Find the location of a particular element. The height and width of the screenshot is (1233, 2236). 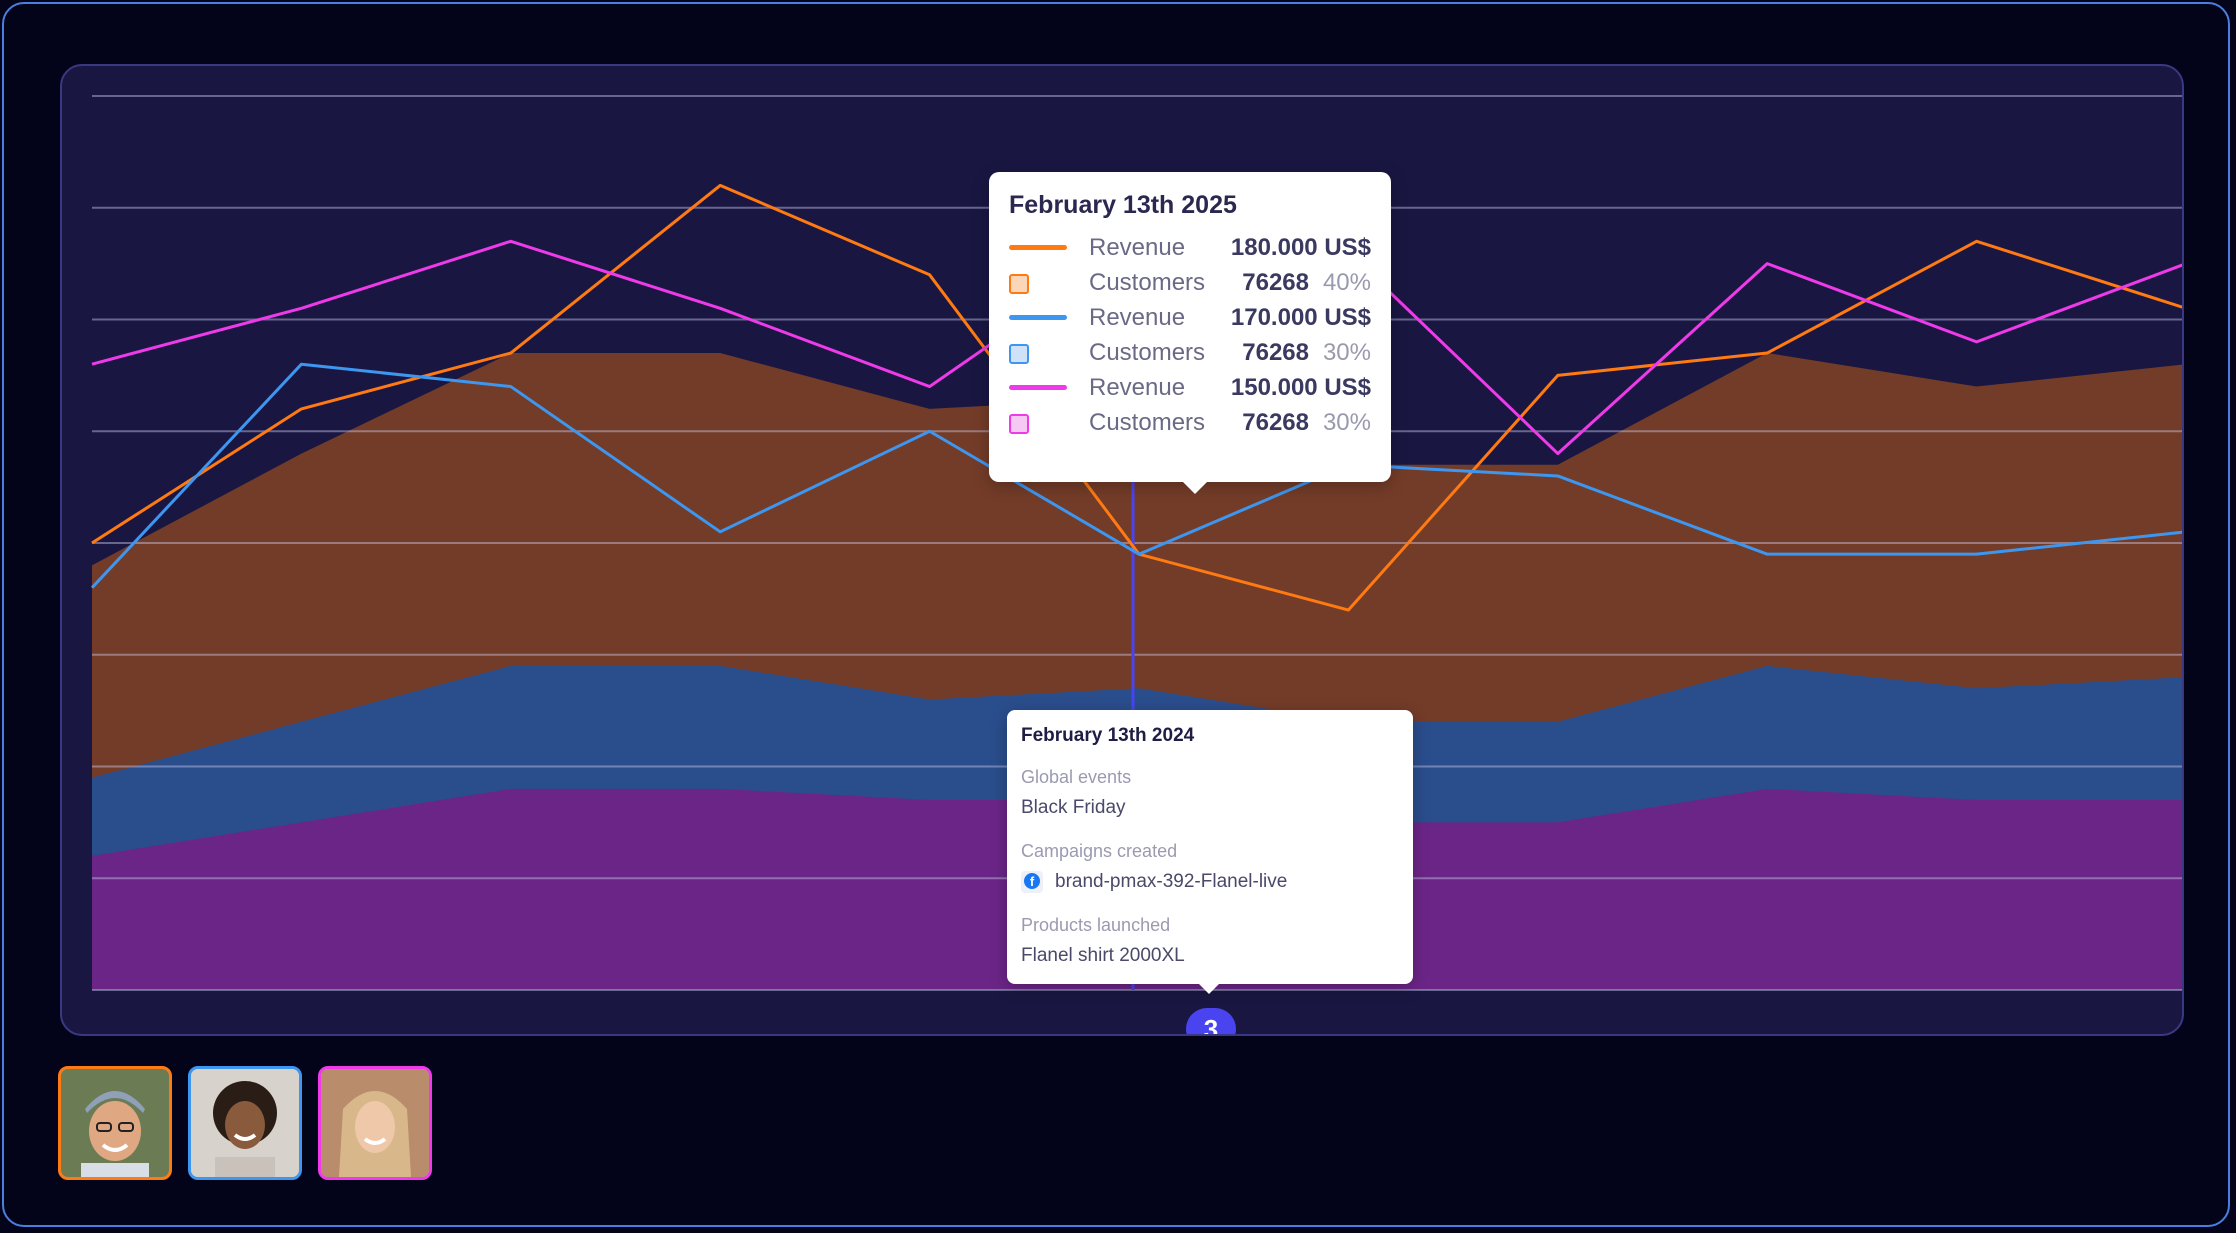

campaigns-label: Campaigns created is located at coordinates (1099, 851).